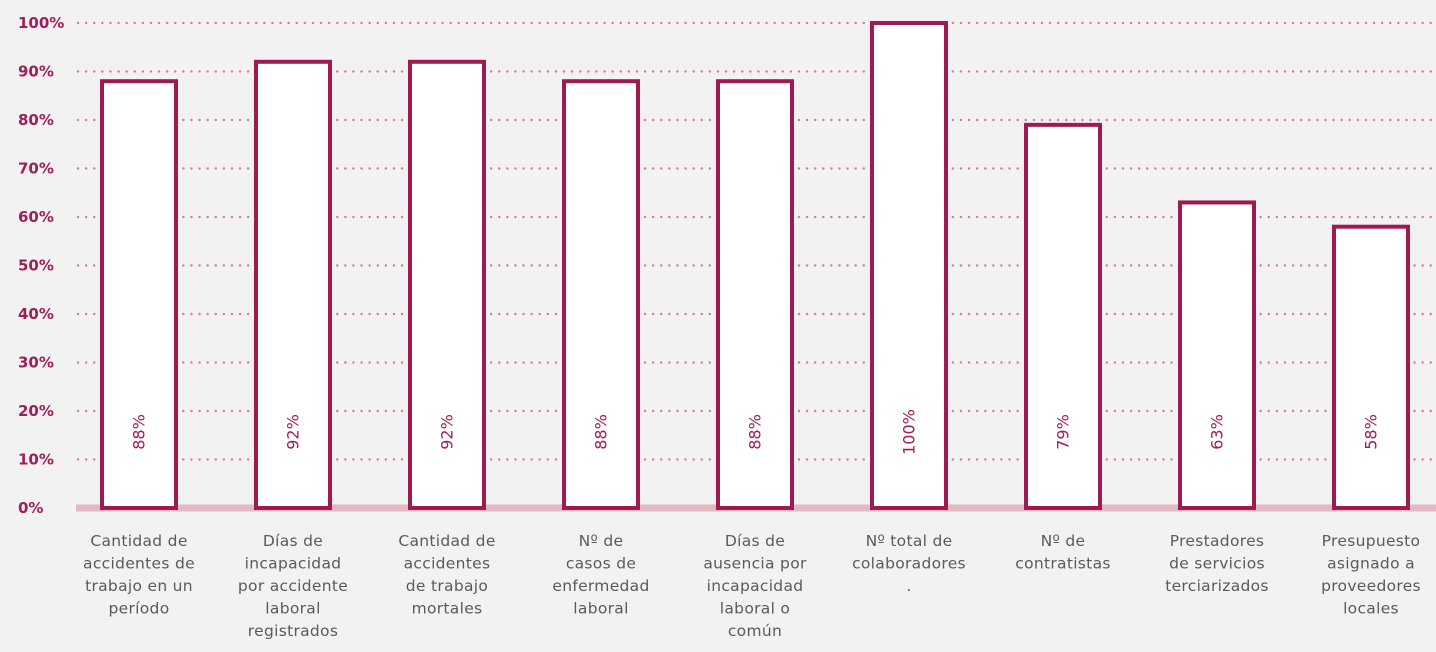  What do you see at coordinates (447, 609) in the screenshot?
I see `category-label-line: mortales` at bounding box center [447, 609].